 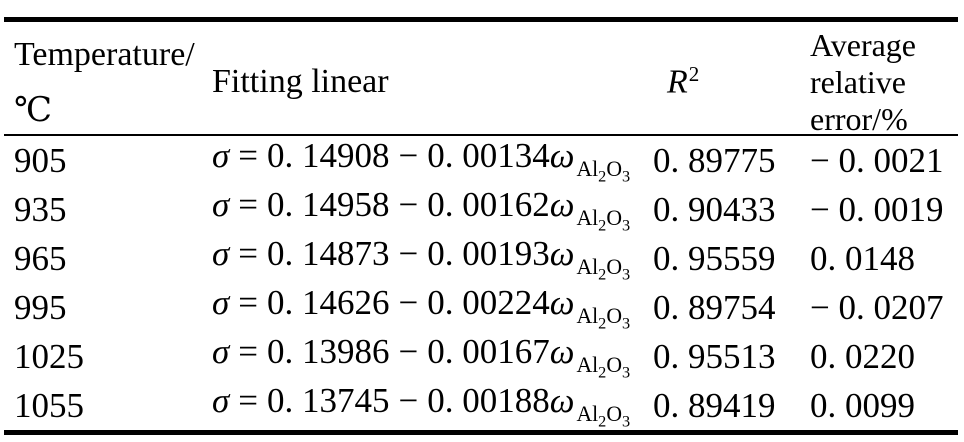 What do you see at coordinates (422, 406) in the screenshot?
I see `equation-cell: σ = 0. 13745−0. 00188ωAl2O3` at bounding box center [422, 406].